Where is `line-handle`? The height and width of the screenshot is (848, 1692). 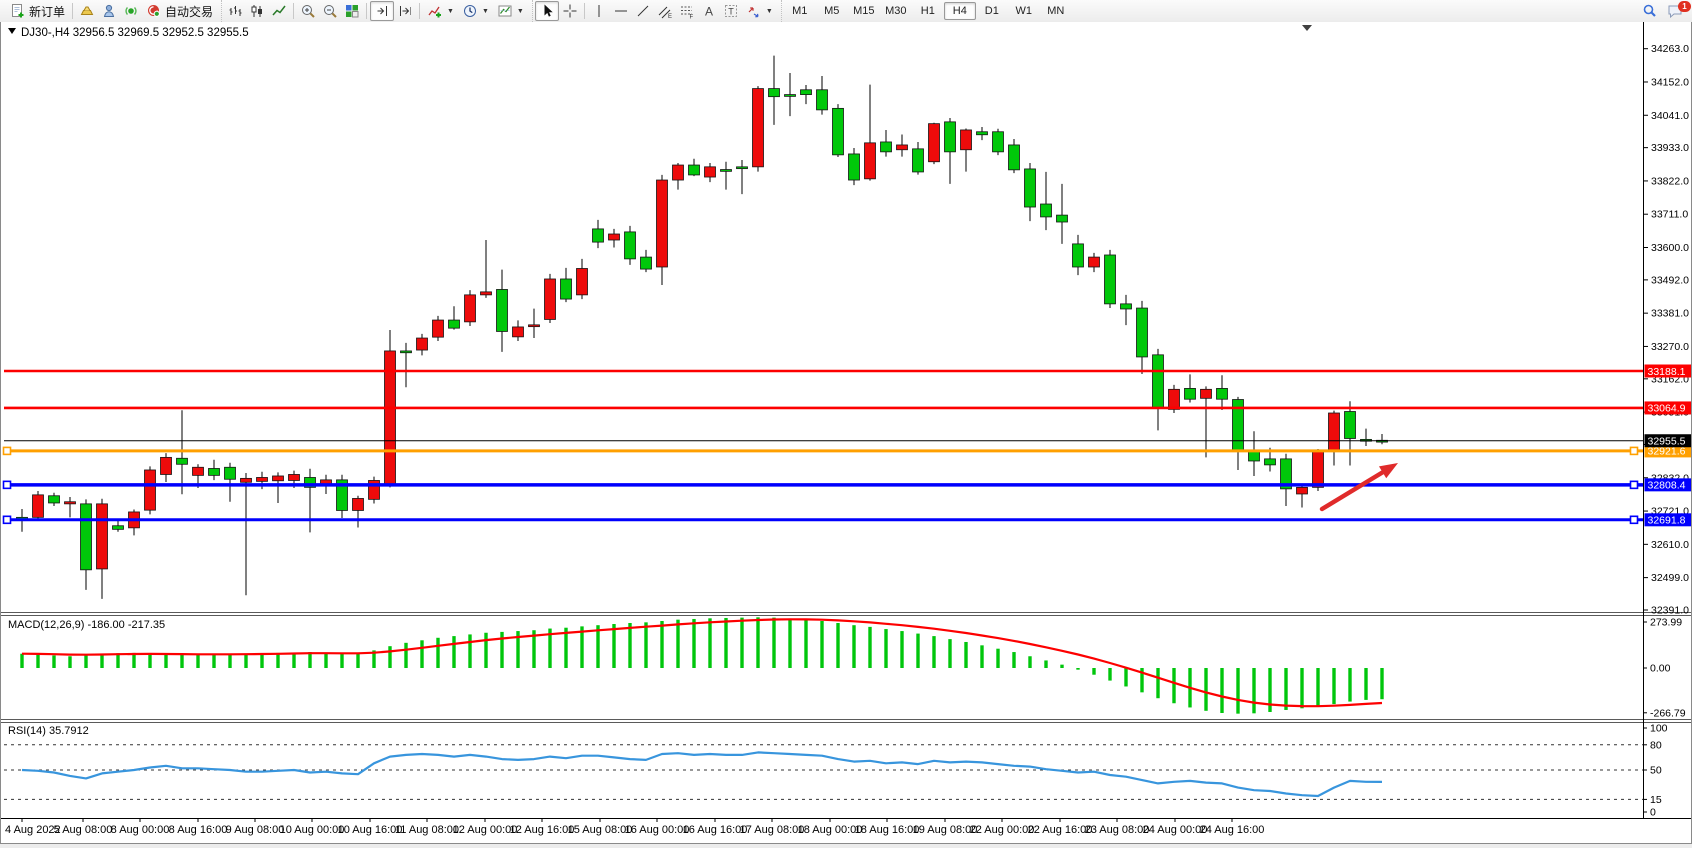 line-handle is located at coordinates (7, 451).